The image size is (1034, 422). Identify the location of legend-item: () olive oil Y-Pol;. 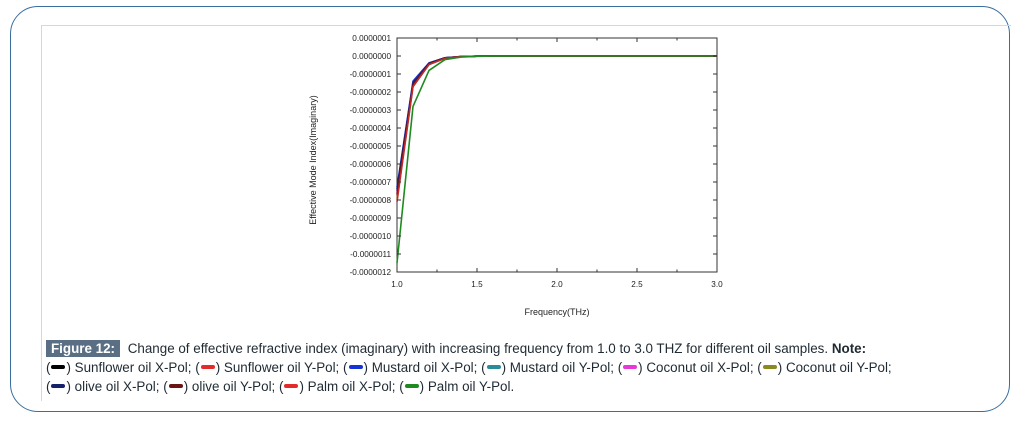
(219, 386).